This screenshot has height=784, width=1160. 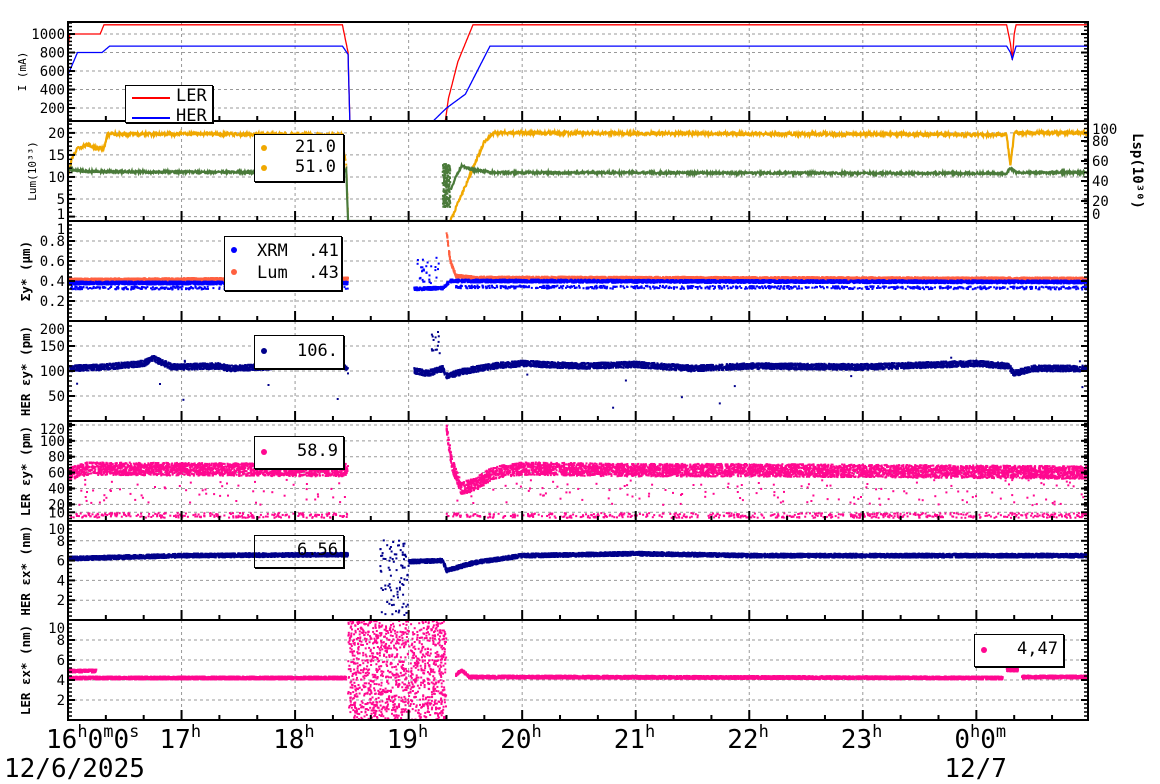 I want to click on y-tick-label: 20, so click(x=56, y=134).